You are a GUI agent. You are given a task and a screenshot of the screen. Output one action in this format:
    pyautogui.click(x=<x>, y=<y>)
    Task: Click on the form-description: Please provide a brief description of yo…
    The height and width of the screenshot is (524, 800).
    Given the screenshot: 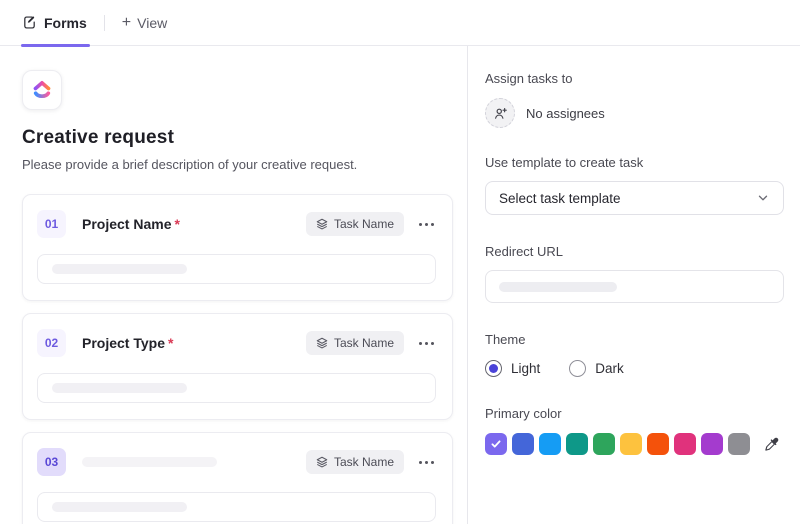 What is the action you would take?
    pyautogui.click(x=190, y=164)
    